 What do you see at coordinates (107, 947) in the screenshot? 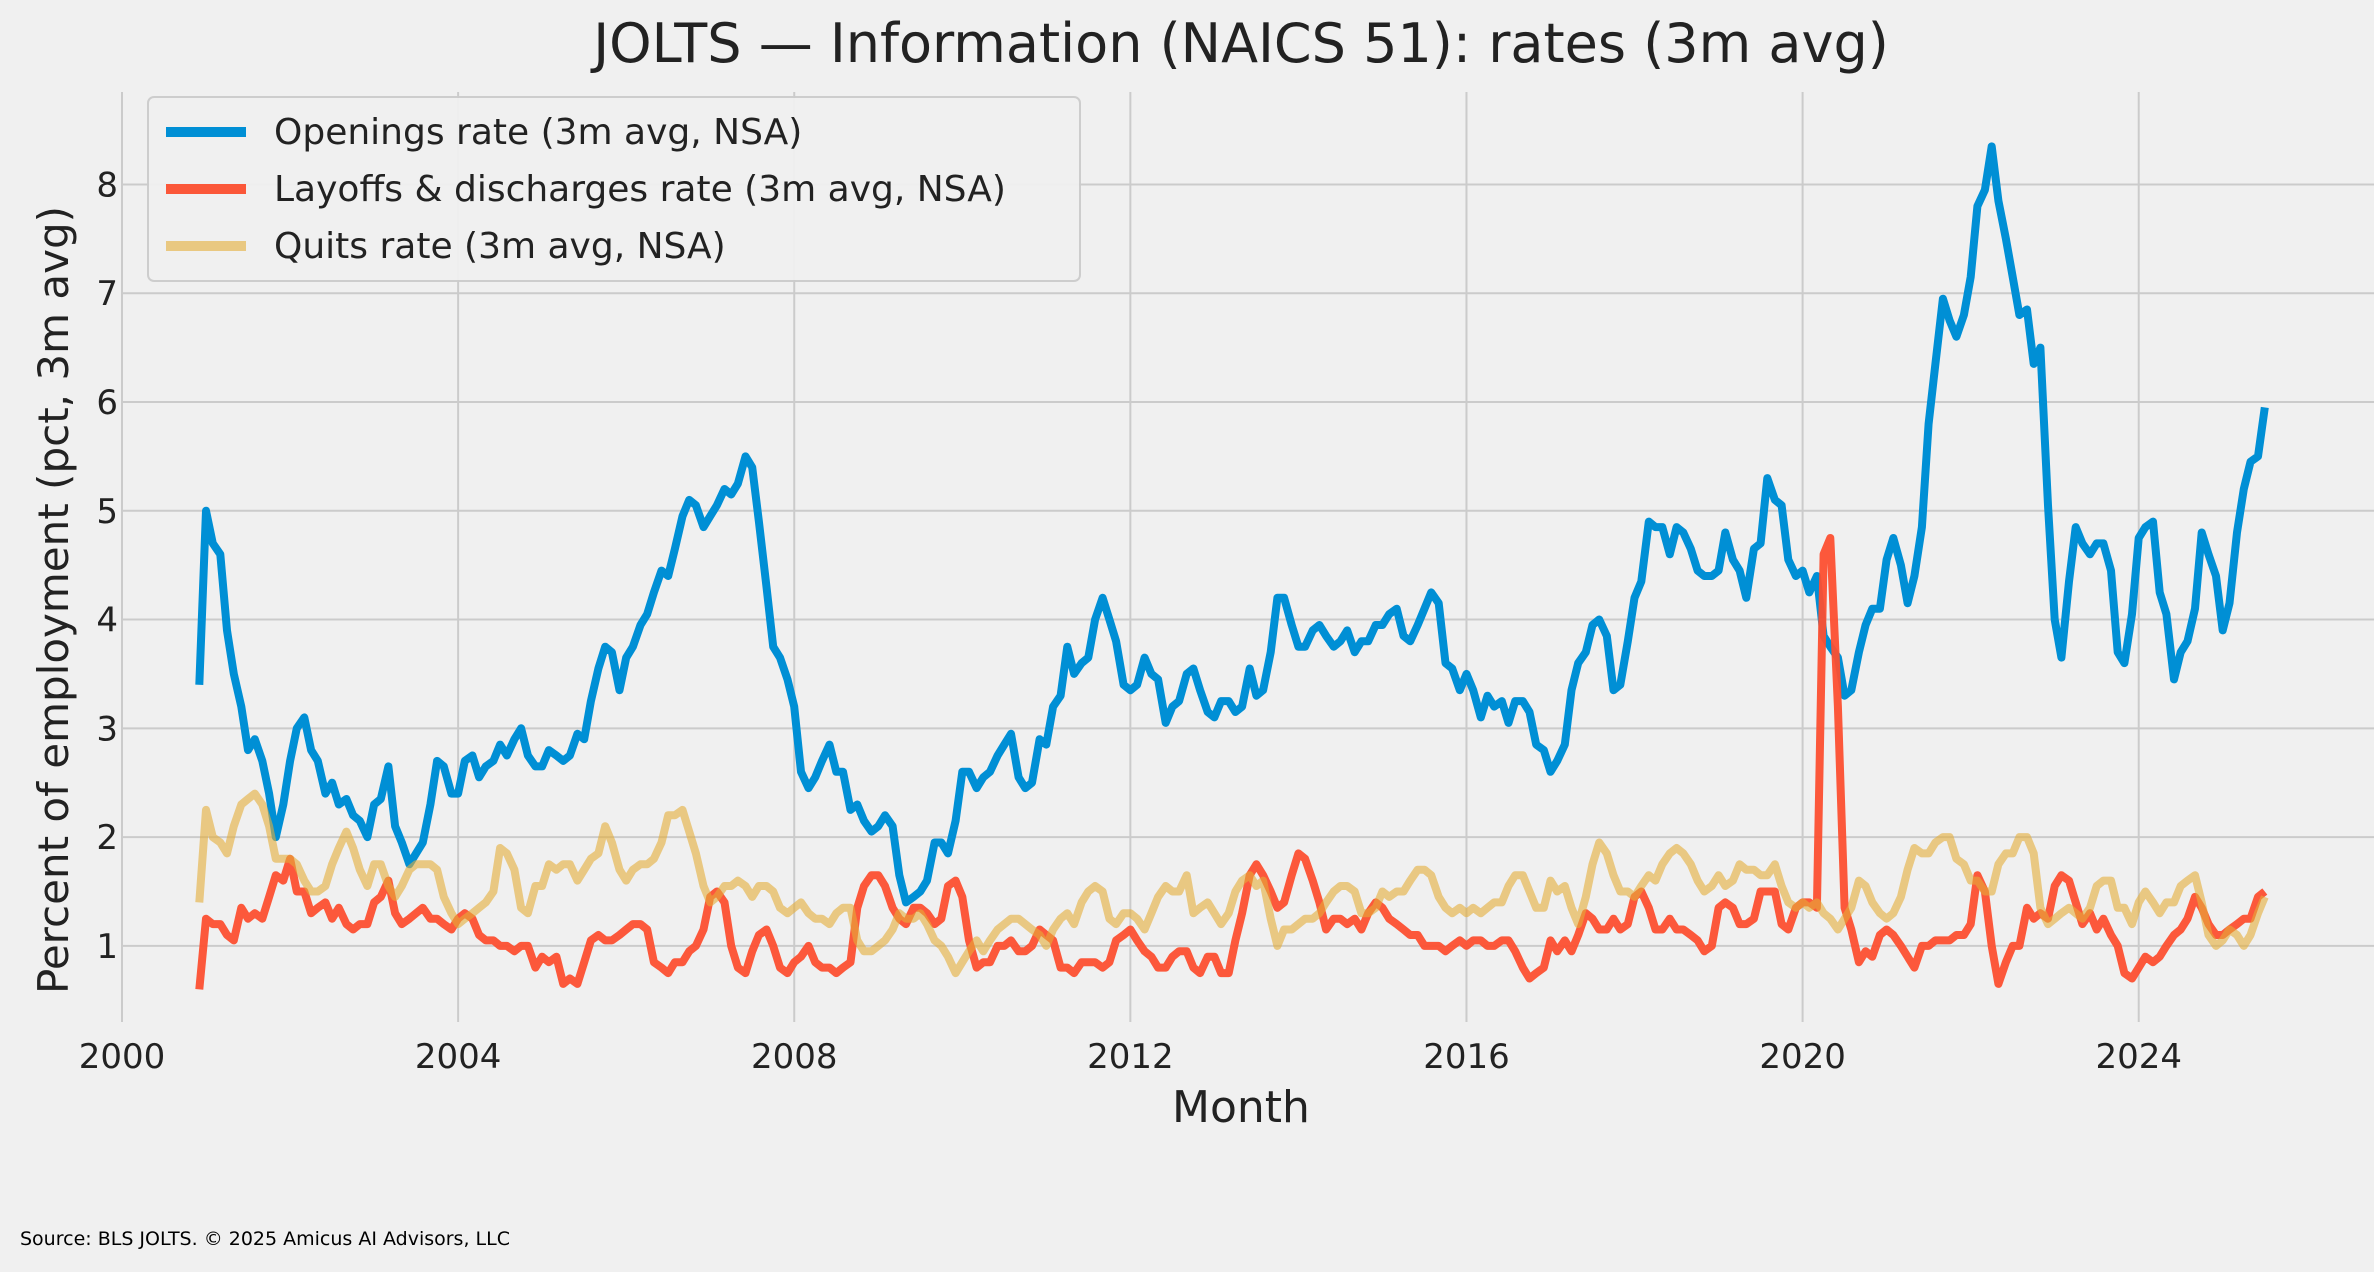
I see `y-tick-label: 1` at bounding box center [107, 947].